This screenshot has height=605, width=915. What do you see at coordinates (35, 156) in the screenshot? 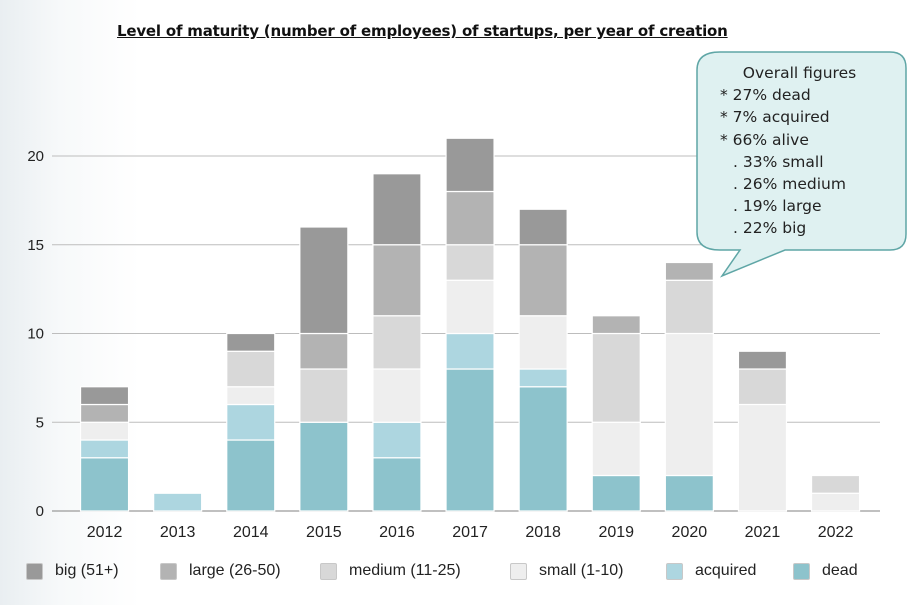
I see `y-tick-label: 20` at bounding box center [35, 156].